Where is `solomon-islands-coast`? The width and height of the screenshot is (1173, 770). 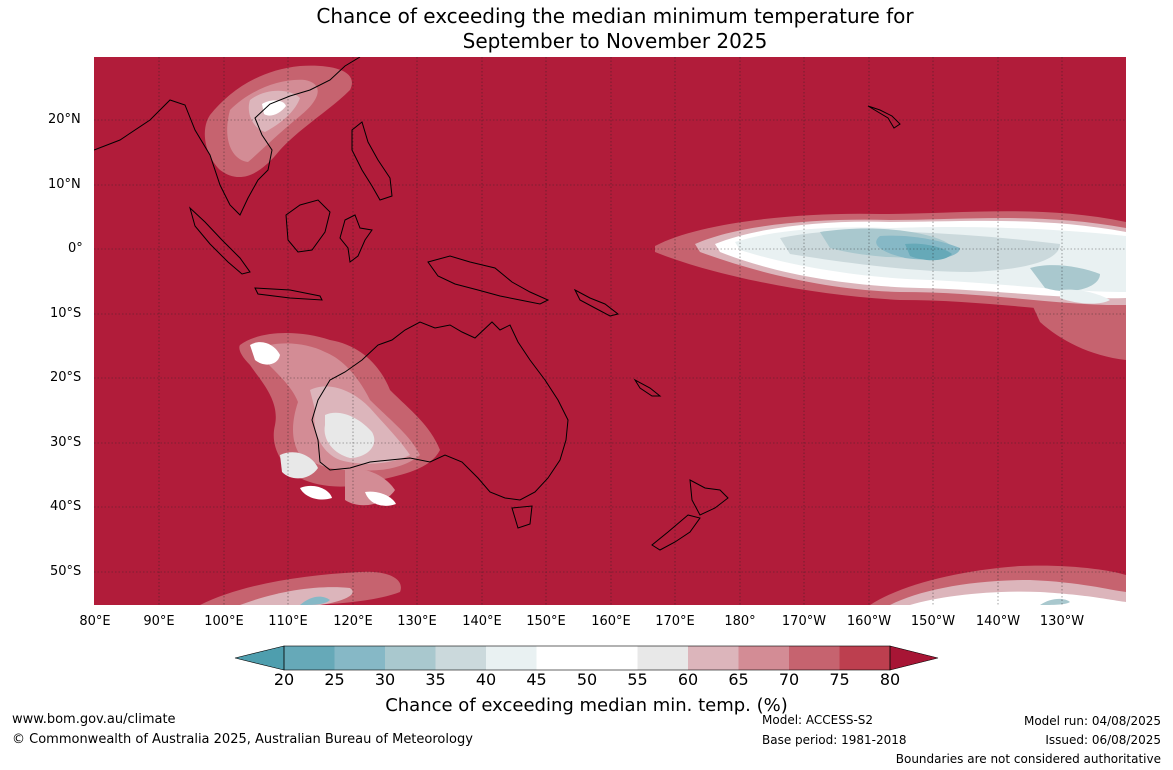
solomon-islands-coast is located at coordinates (596, 302).